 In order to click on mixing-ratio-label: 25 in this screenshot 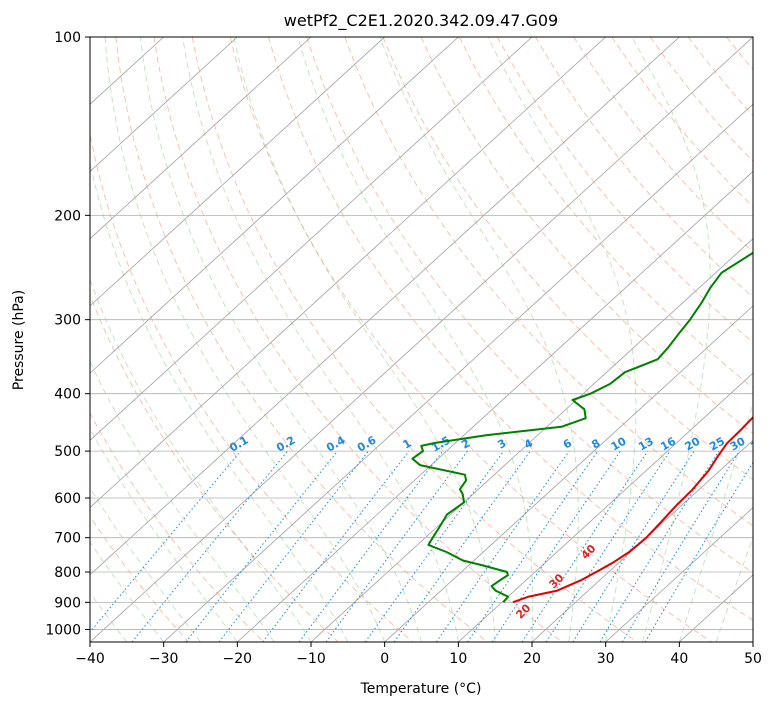, I will do `click(717, 444)`.